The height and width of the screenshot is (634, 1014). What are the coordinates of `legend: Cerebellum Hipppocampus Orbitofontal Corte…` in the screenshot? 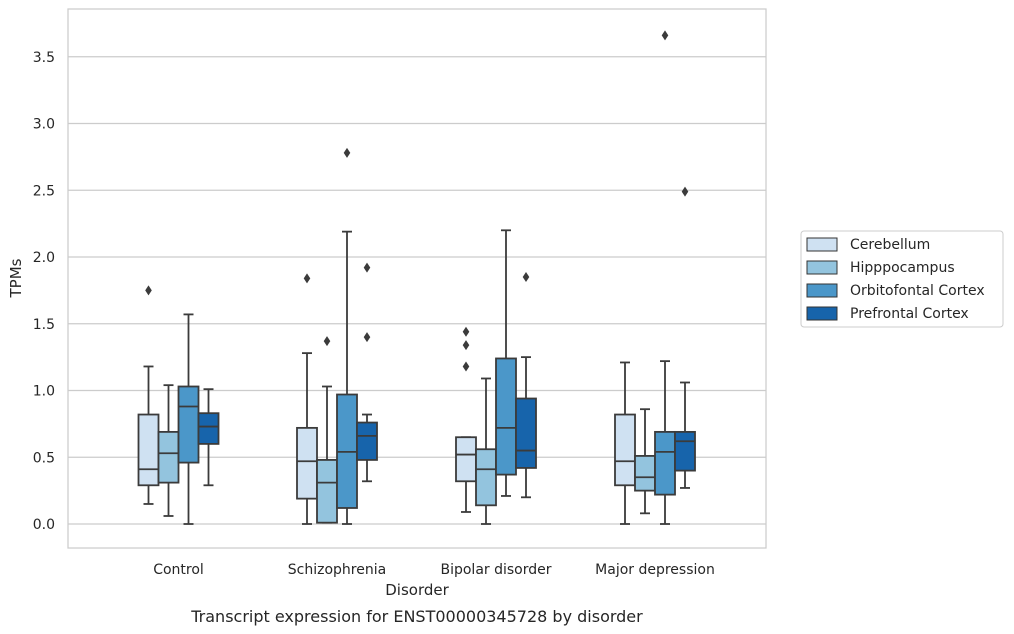 It's located at (902, 279).